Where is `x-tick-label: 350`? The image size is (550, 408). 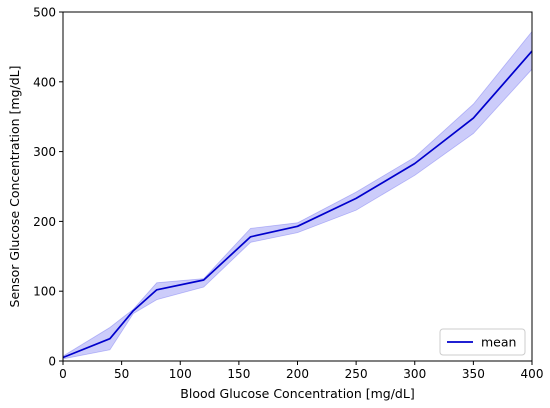 x-tick-label: 350 is located at coordinates (473, 374).